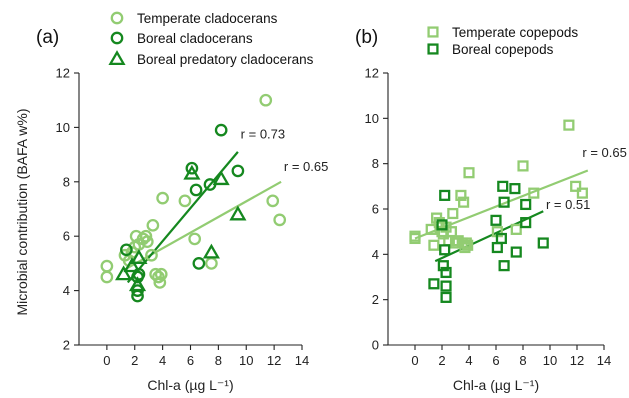 The image size is (629, 398). What do you see at coordinates (162, 360) in the screenshot?
I see `panel-a-x-tick-label: 4` at bounding box center [162, 360].